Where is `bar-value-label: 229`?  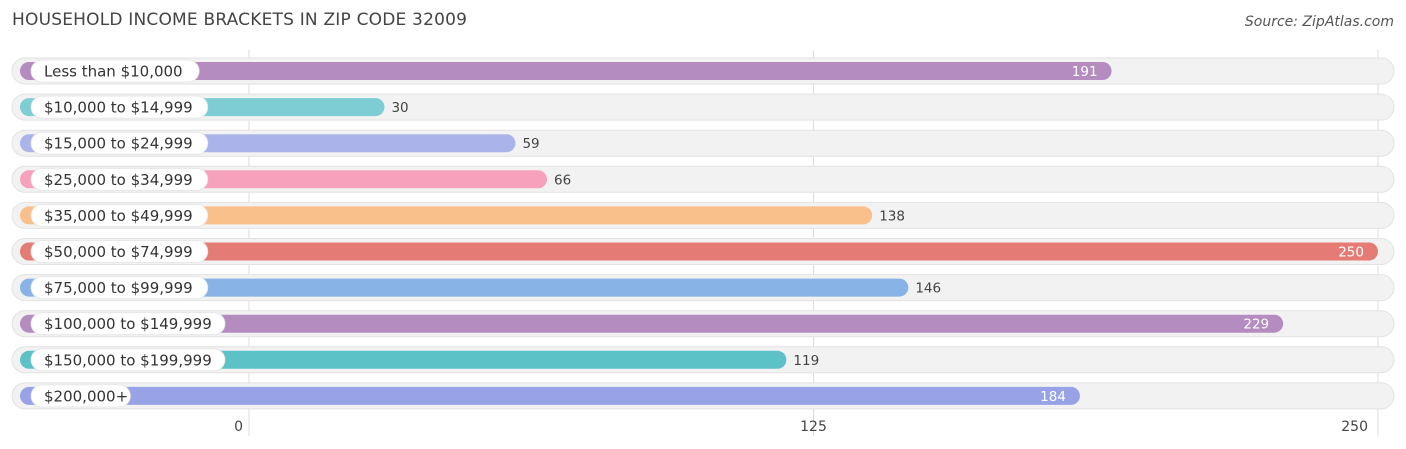 bar-value-label: 229 is located at coordinates (1256, 325).